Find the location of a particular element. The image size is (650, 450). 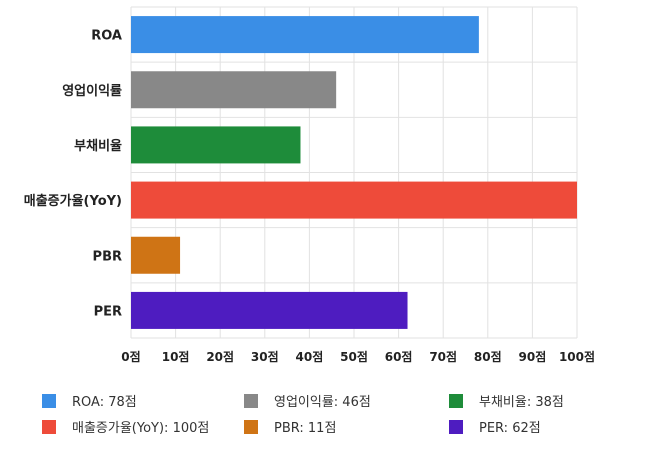

category-label: 영업이익률 is located at coordinates (92, 91).